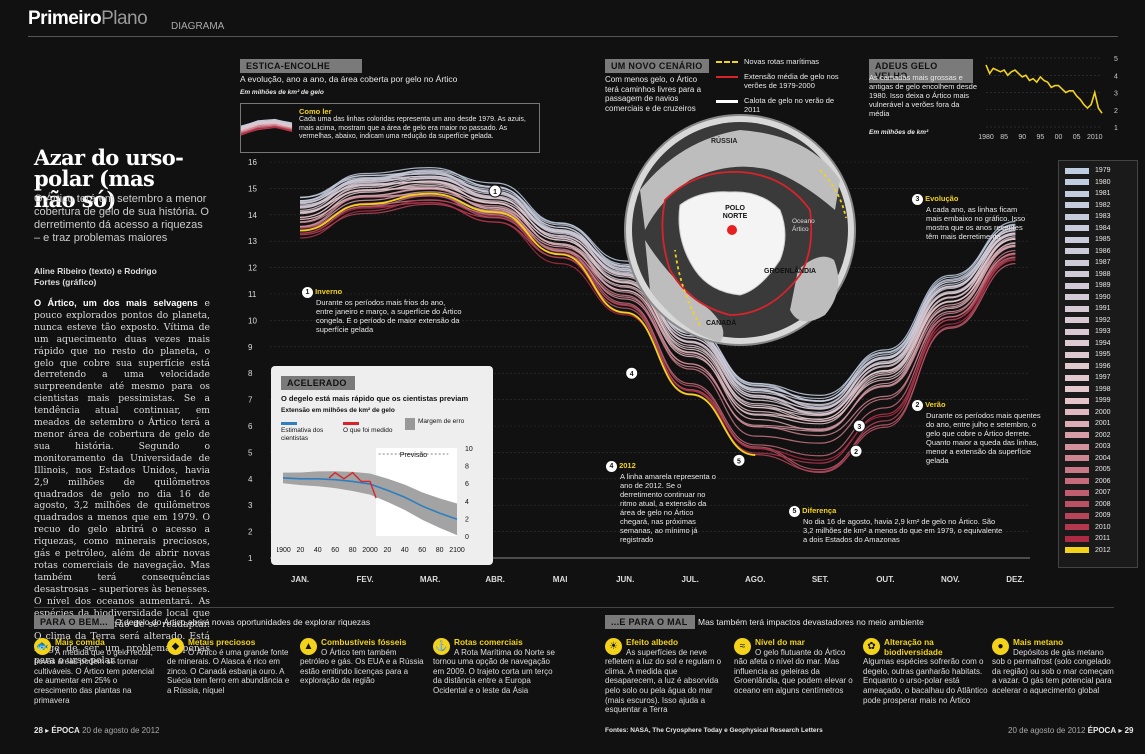 This screenshot has height=754, width=1145. I want to click on legend-year-2006: 2006, so click(1101, 482).